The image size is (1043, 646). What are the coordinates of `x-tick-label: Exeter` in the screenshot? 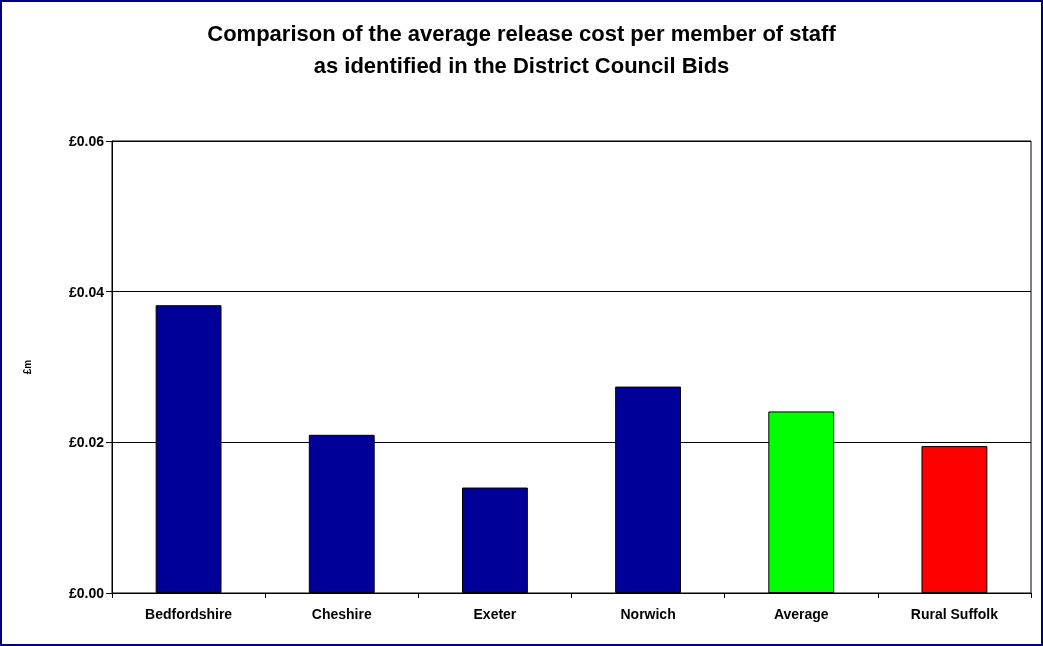 It's located at (495, 614).